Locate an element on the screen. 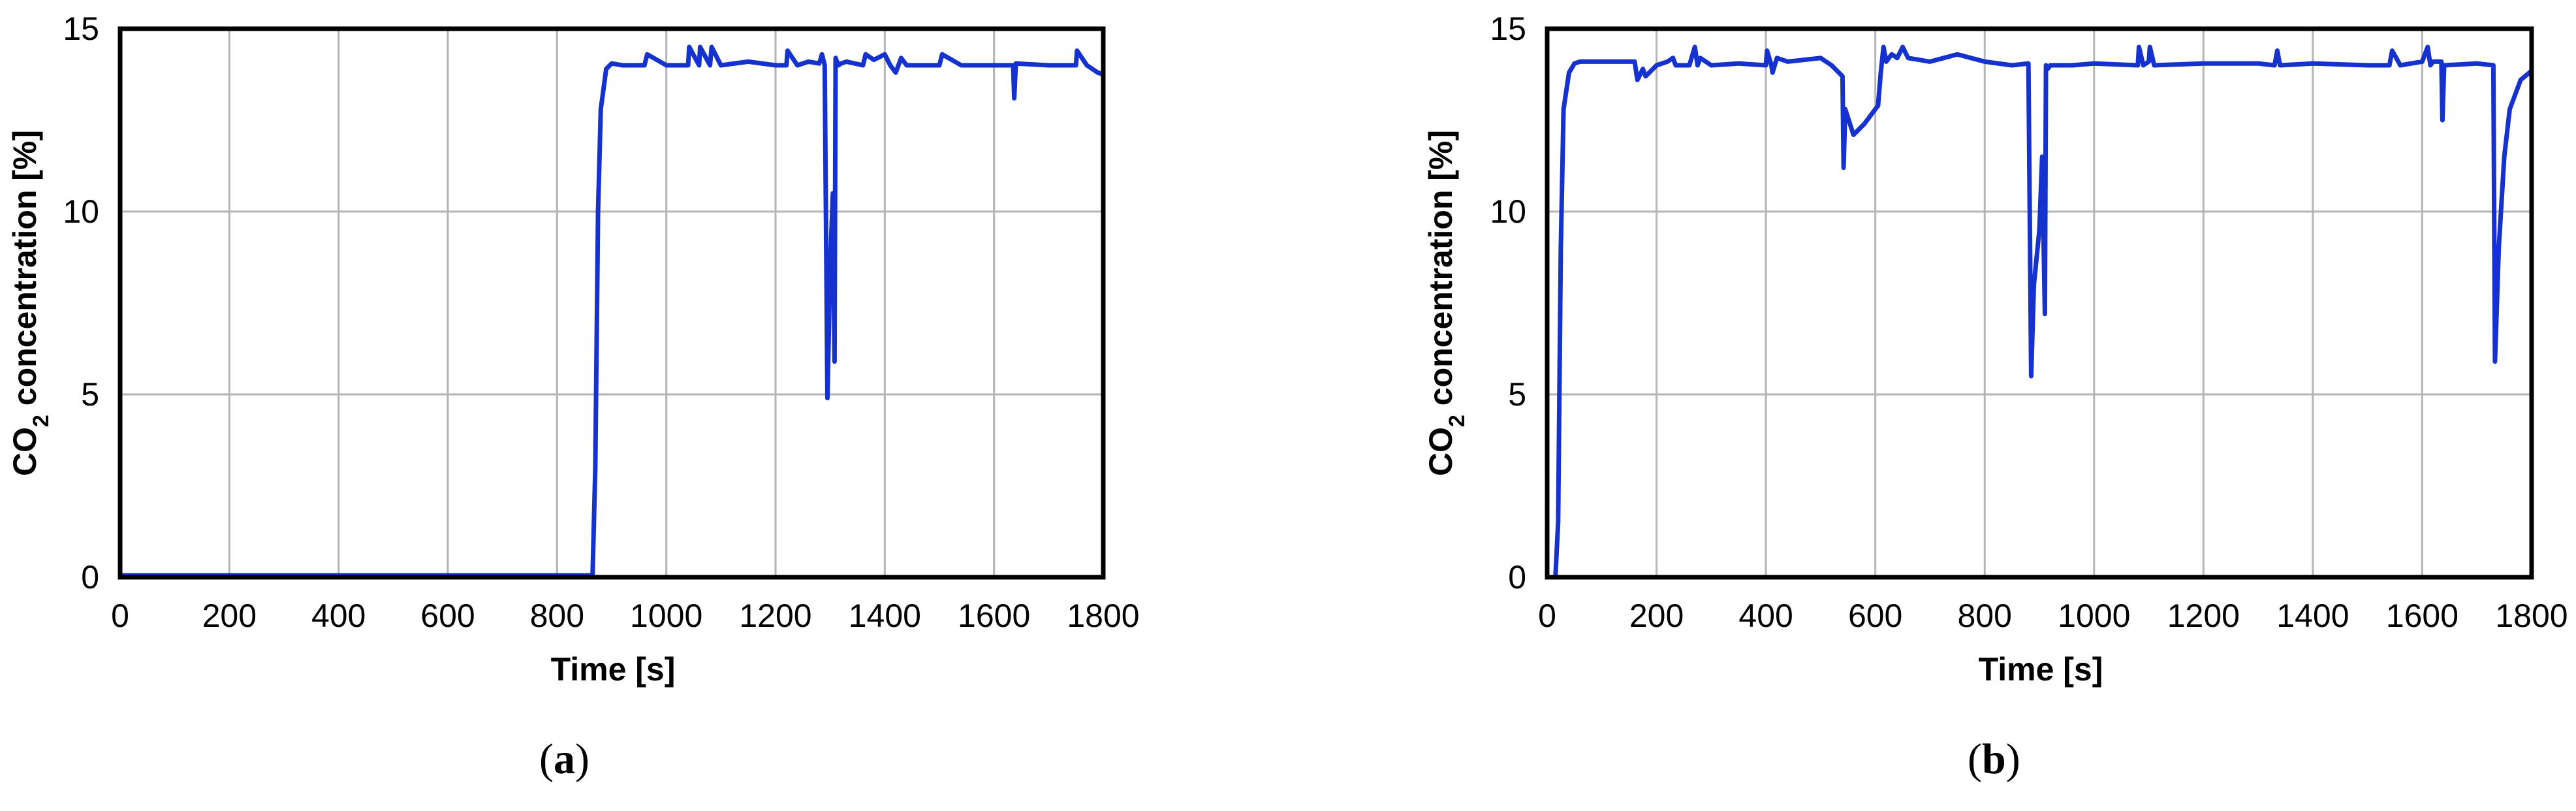 Image resolution: width=2576 pixels, height=811 pixels. panel-a-caption: (a) is located at coordinates (564, 759).